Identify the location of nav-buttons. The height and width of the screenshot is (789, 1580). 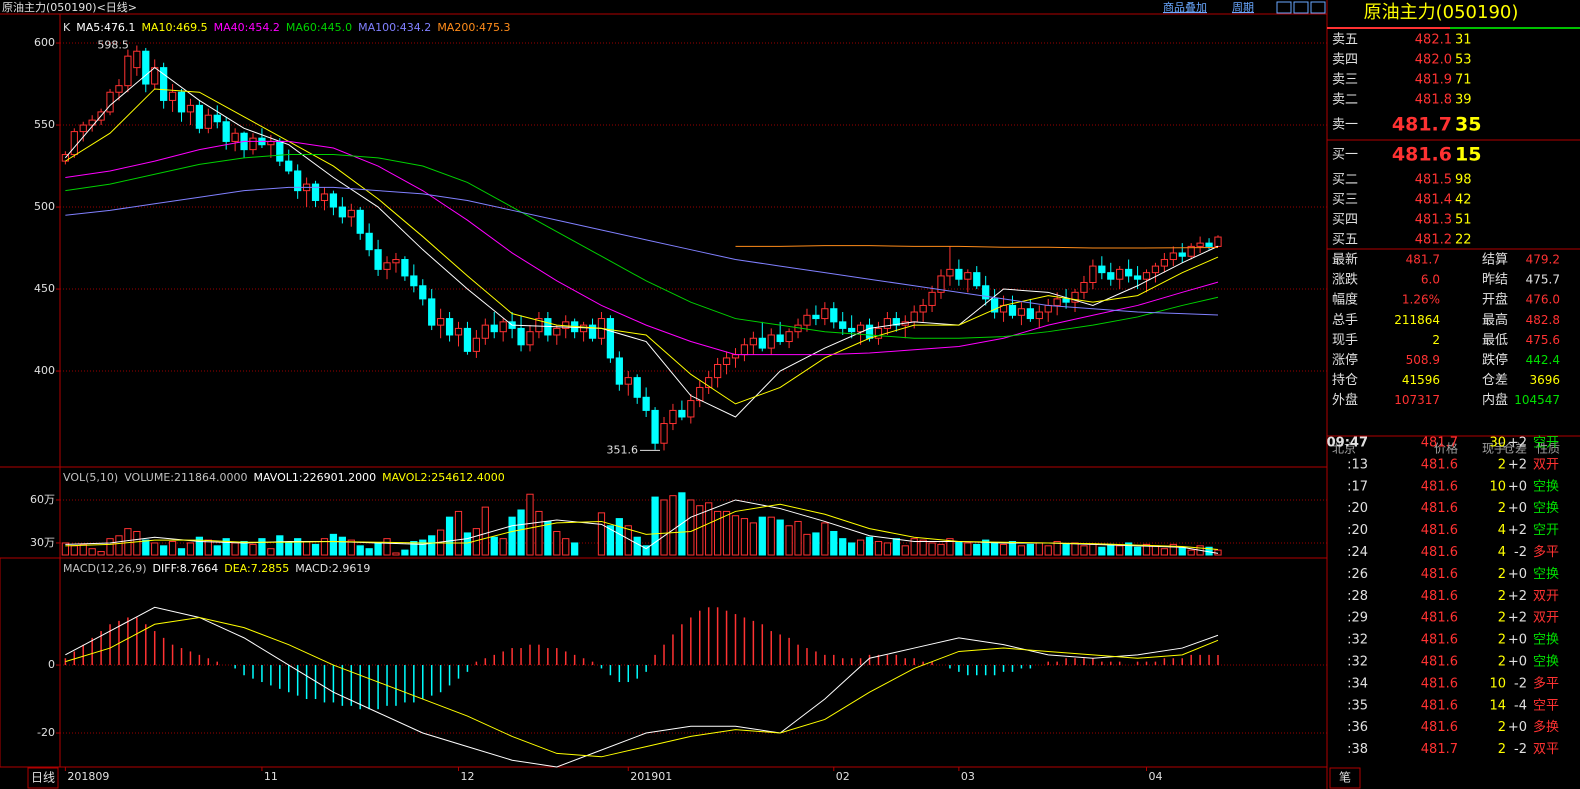
(1301, 7).